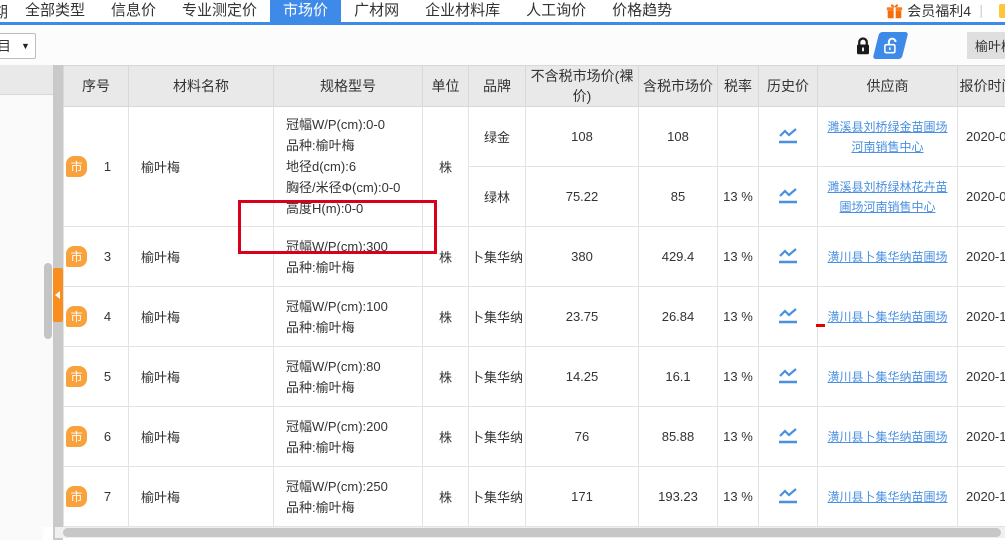  I want to click on supplier-cell: 濉溪县刘桥绿林花卉苗圃场河南销售中心, so click(887, 196).